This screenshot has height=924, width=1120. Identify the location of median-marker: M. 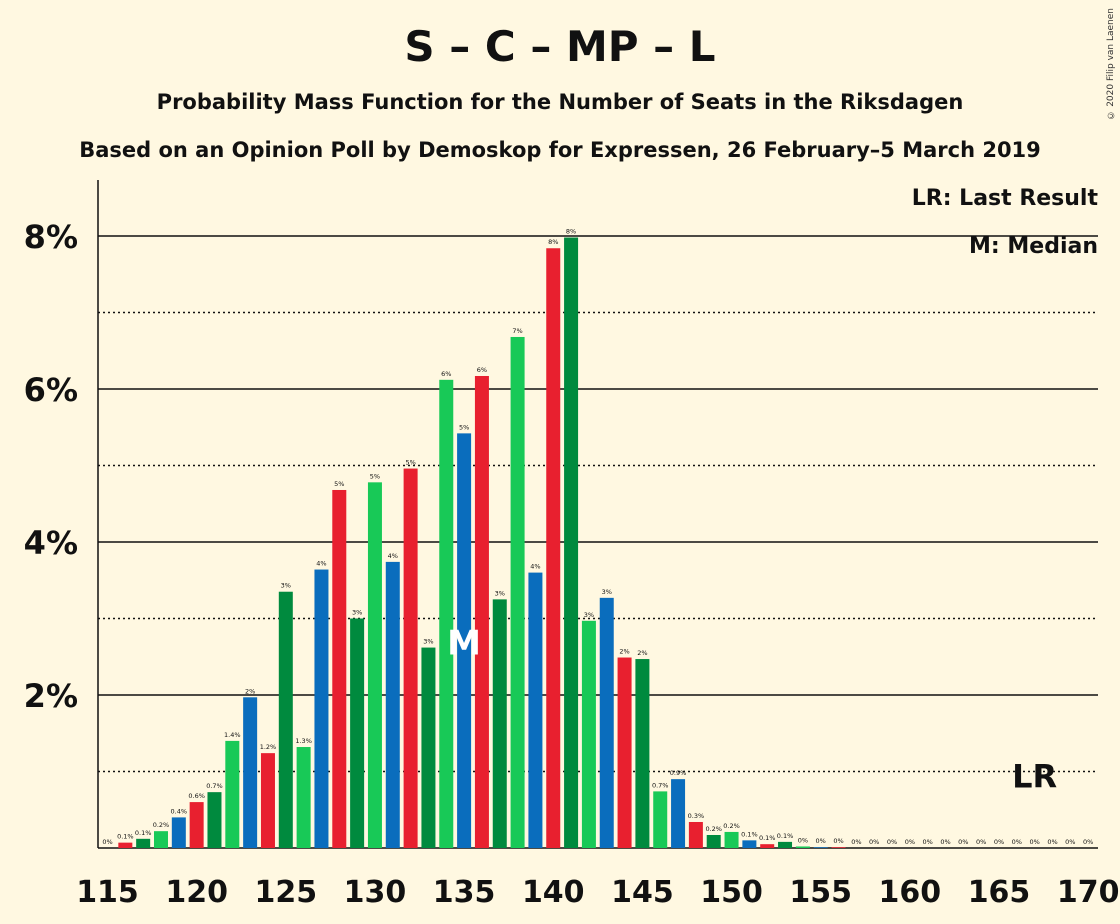
(464, 644).